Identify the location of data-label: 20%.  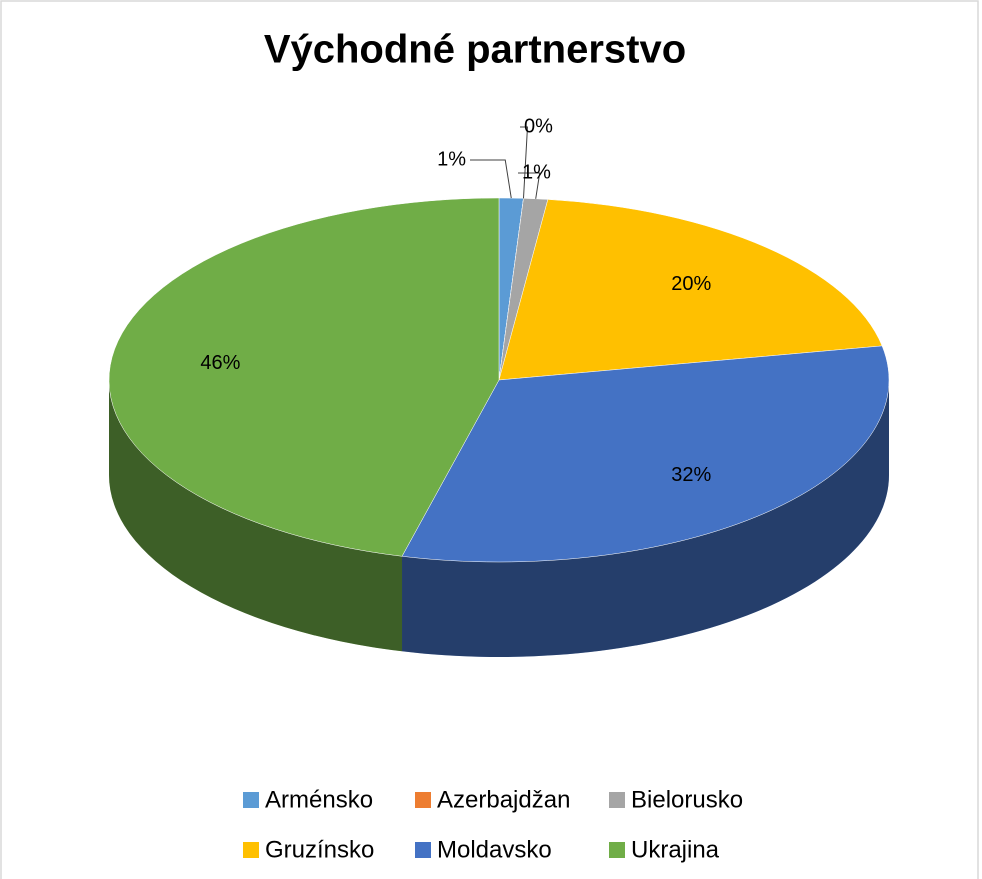
(691, 284).